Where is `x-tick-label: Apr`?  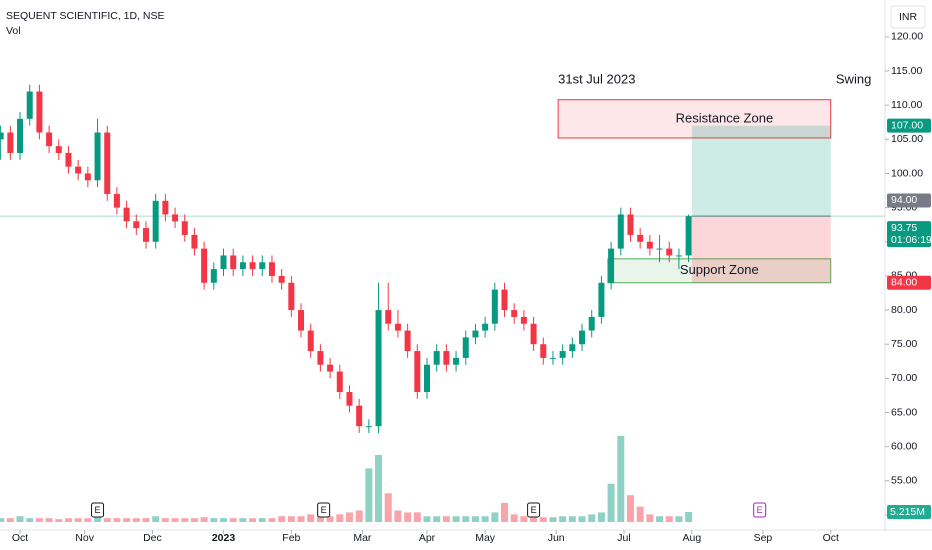 x-tick-label: Apr is located at coordinates (427, 538).